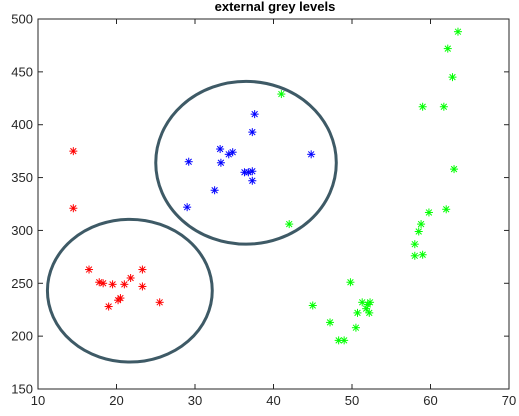  I want to click on y-tick-label: 150, so click(22, 389).